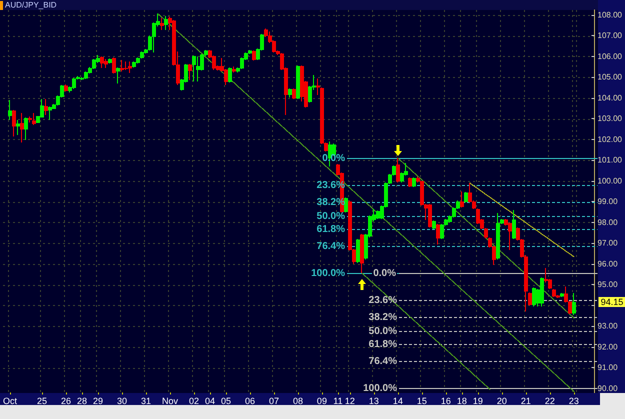 This screenshot has height=419, width=625. I want to click on y-tick-label: 91.00, so click(608, 367).